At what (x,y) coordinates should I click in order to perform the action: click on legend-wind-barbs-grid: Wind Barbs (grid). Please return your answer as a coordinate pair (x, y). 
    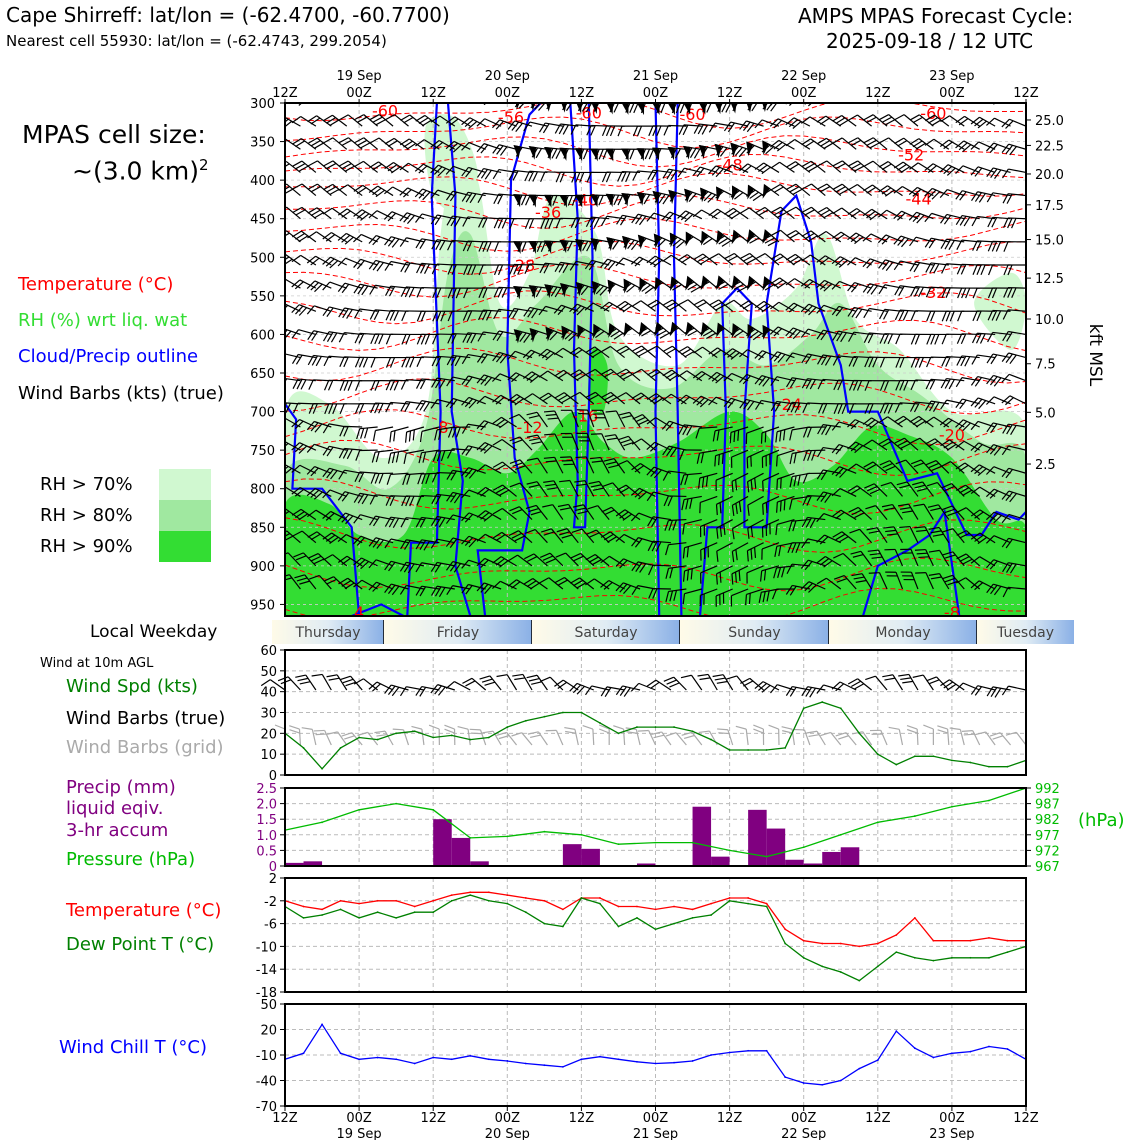
    Looking at the image, I should click on (145, 747).